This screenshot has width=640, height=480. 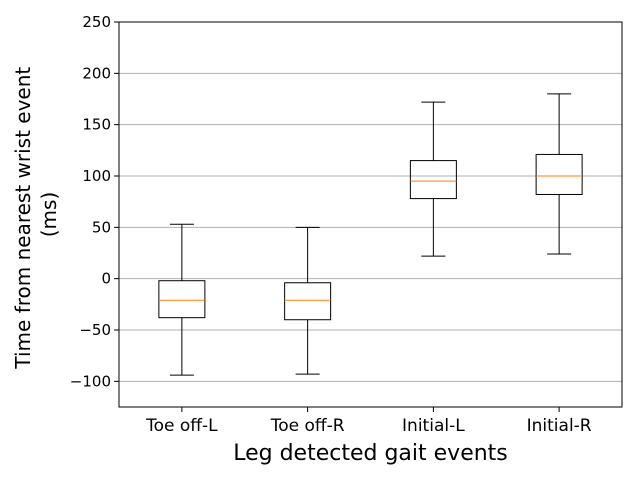 I want to click on y-axis-title-line-1: Time from nearest wrist event, so click(x=23, y=218).